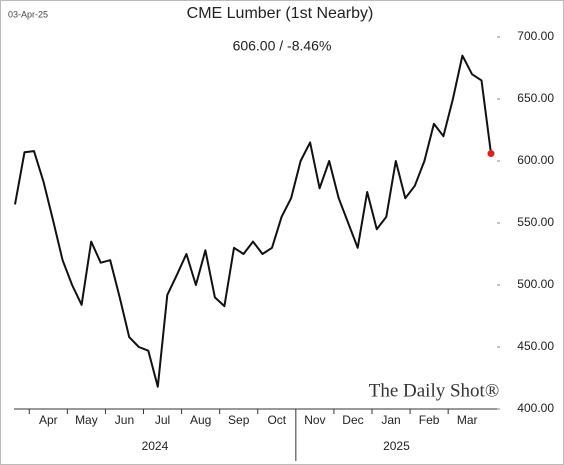 The image size is (564, 465). Describe the element at coordinates (276, 420) in the screenshot. I see `x-tick-label: Oct` at that location.